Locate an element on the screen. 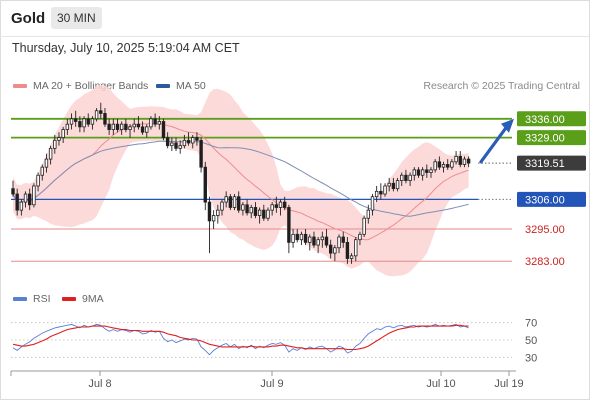 The height and width of the screenshot is (400, 590). legend-ma50-label: MA 50 is located at coordinates (191, 86).